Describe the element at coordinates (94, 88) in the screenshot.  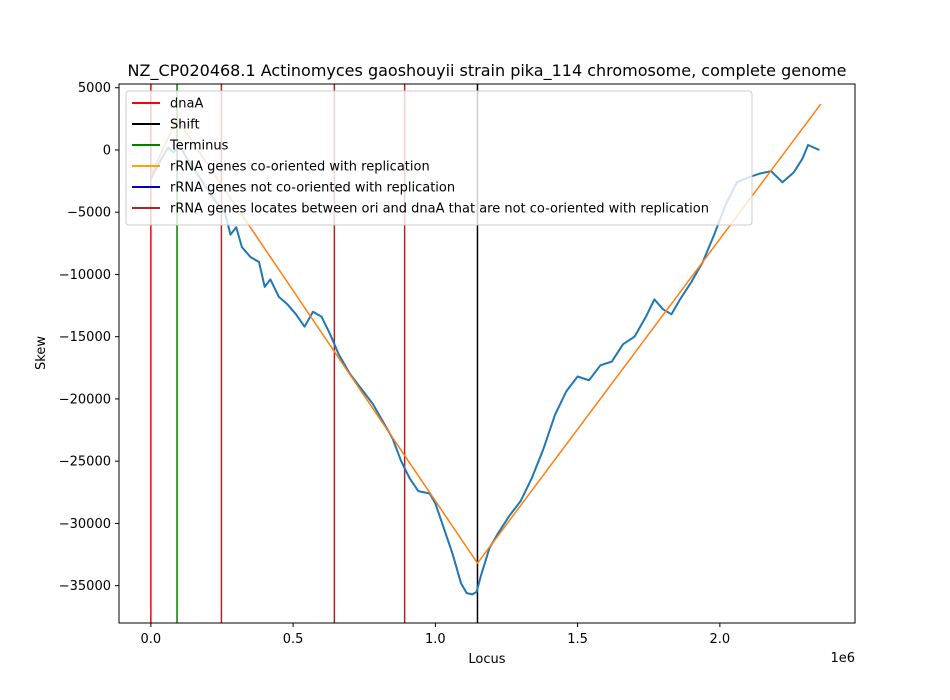
I see `y-tick-label: 5000` at that location.